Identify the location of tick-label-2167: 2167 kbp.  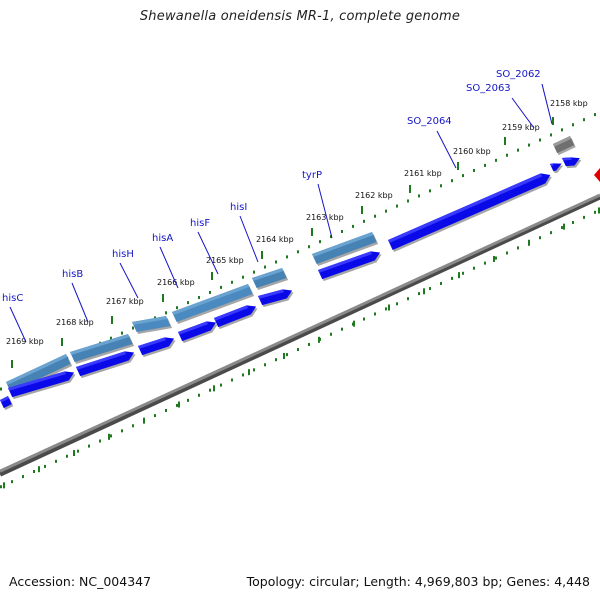
(125, 301).